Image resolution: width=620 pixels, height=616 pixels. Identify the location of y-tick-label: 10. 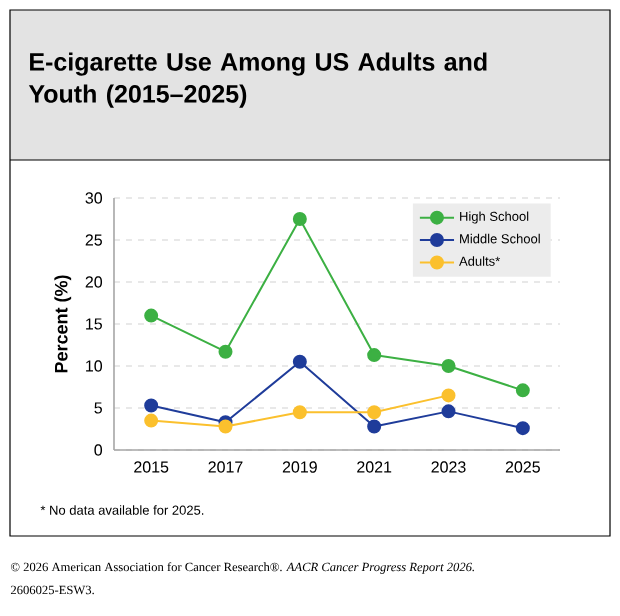
(94, 366).